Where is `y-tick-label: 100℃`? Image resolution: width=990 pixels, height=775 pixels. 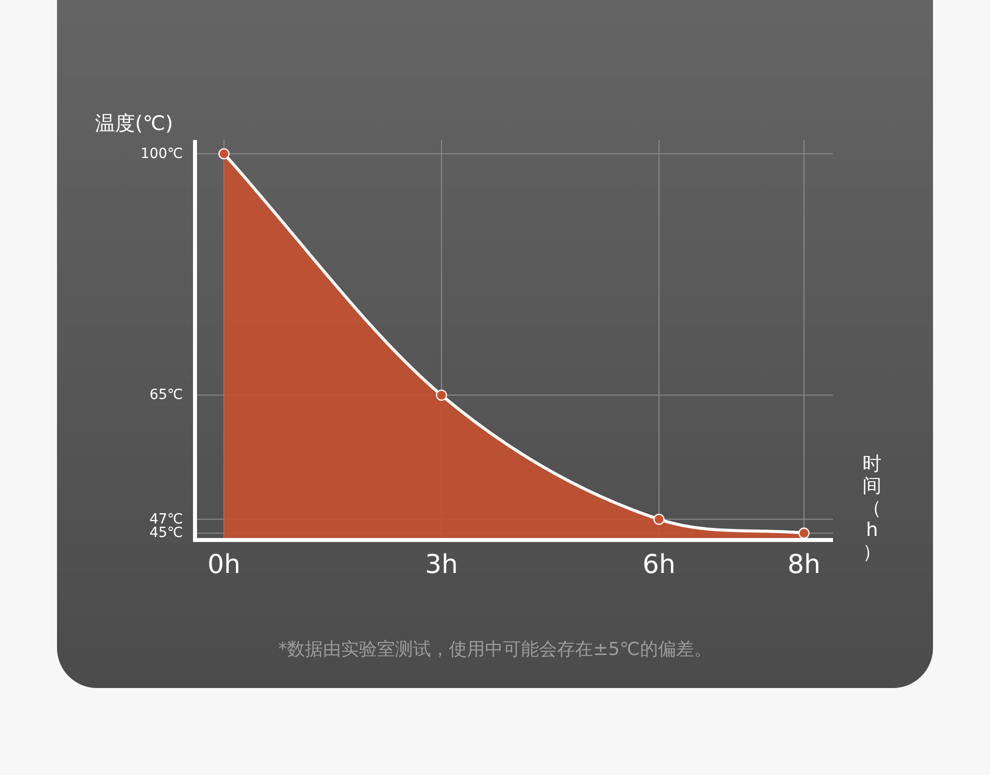 y-tick-label: 100℃ is located at coordinates (161, 154).